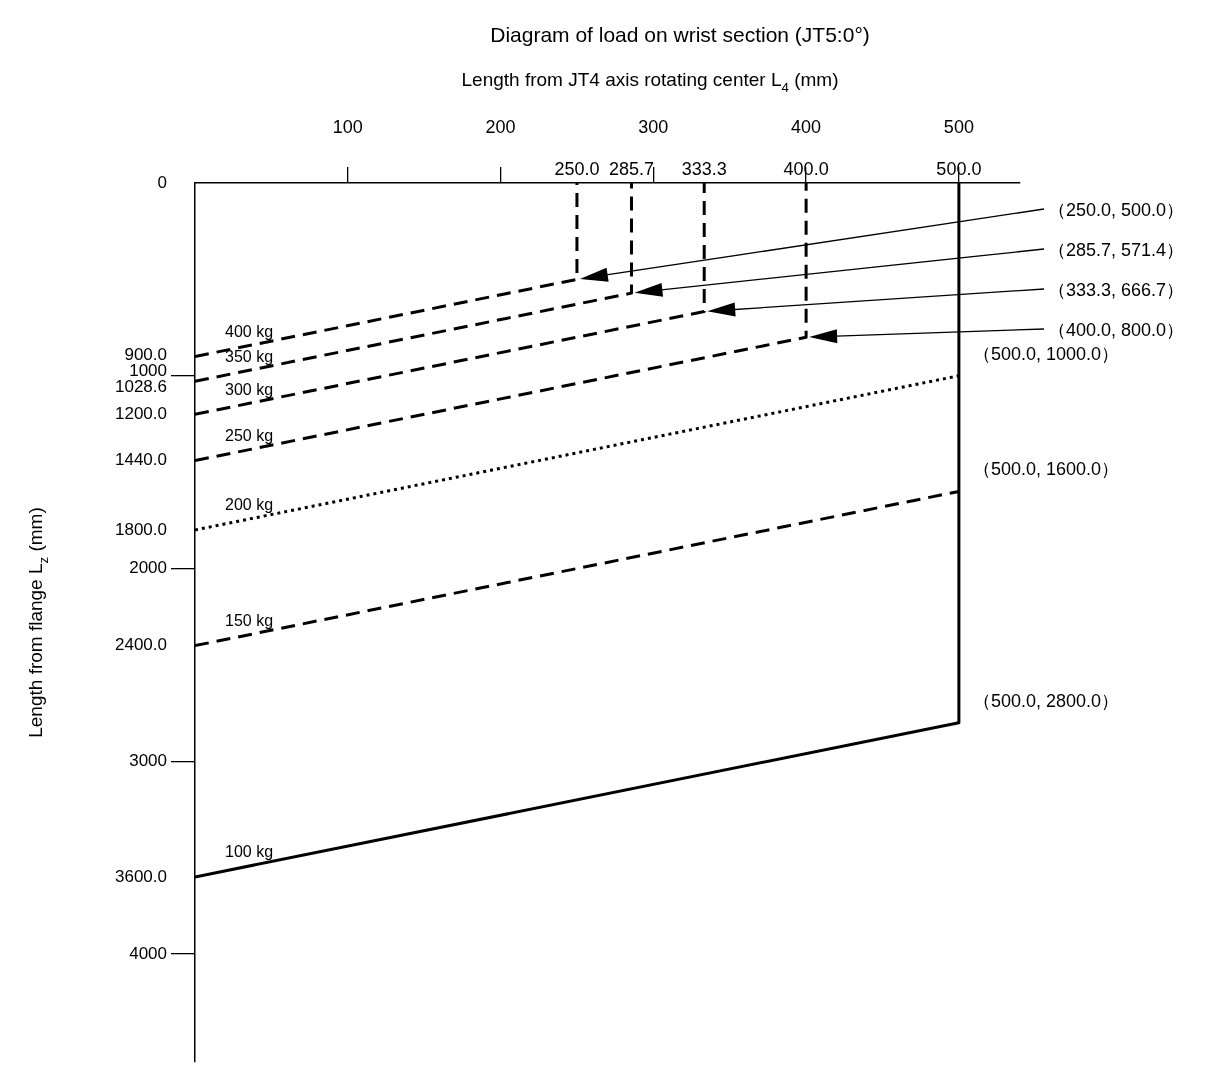 The image size is (1219, 1066). What do you see at coordinates (249, 620) in the screenshot?
I see `series-label: 150 kg` at bounding box center [249, 620].